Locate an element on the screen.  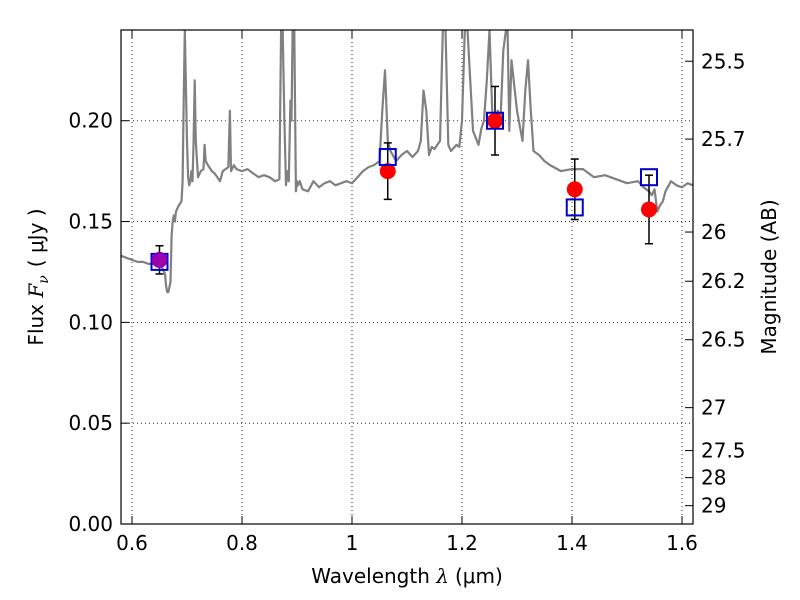
y2-tick-label: 27.5 is located at coordinates (723, 451).